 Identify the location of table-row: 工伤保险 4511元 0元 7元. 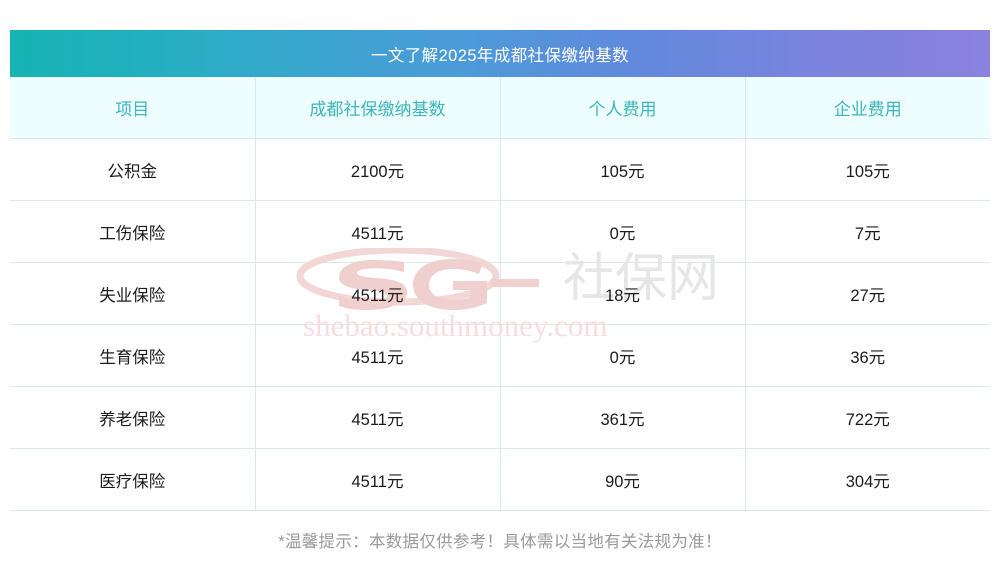
(500, 231).